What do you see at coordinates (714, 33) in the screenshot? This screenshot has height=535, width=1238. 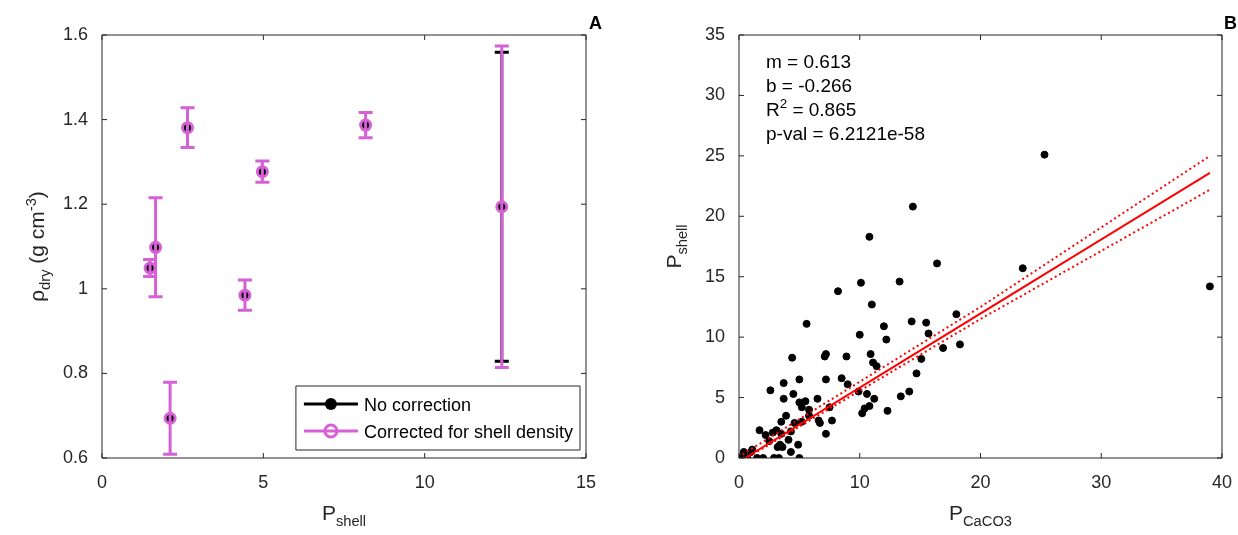 I see `y-tick-label: 35` at bounding box center [714, 33].